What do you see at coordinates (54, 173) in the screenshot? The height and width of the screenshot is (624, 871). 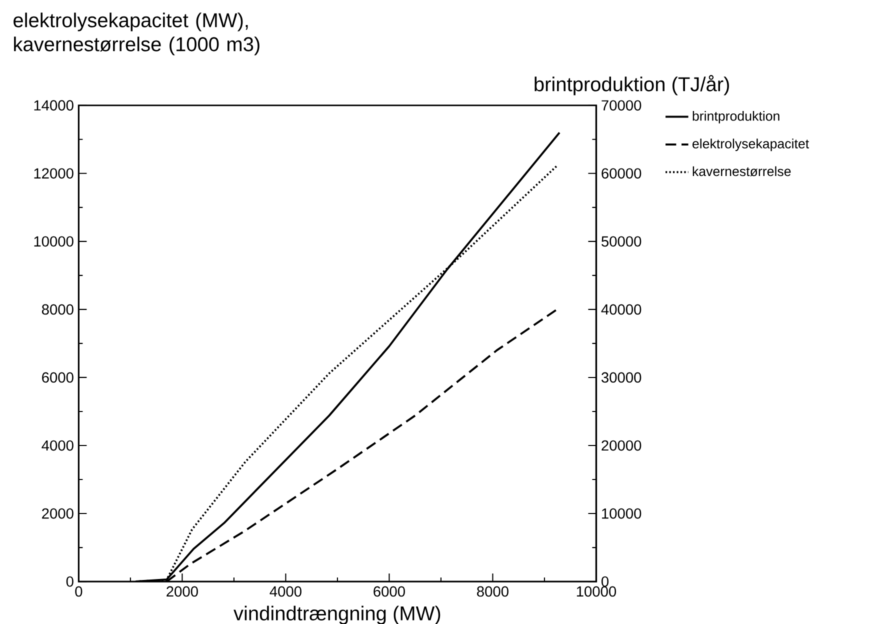 I see `y-tick-label: 12000` at bounding box center [54, 173].